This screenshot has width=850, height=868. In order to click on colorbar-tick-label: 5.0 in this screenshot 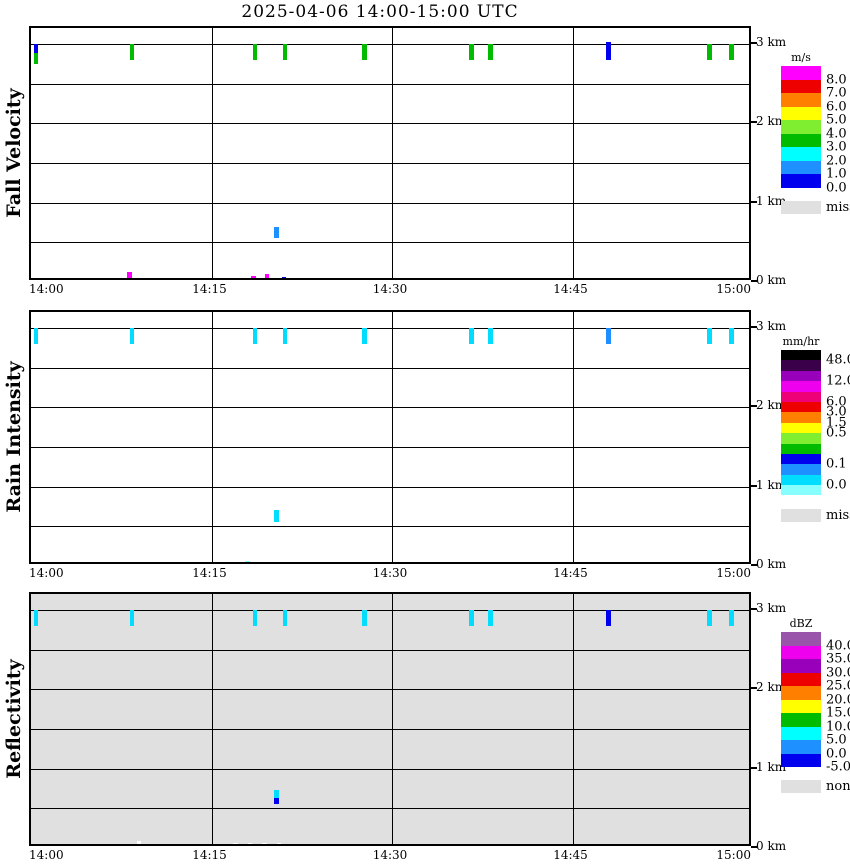, I will do `click(836, 740)`.